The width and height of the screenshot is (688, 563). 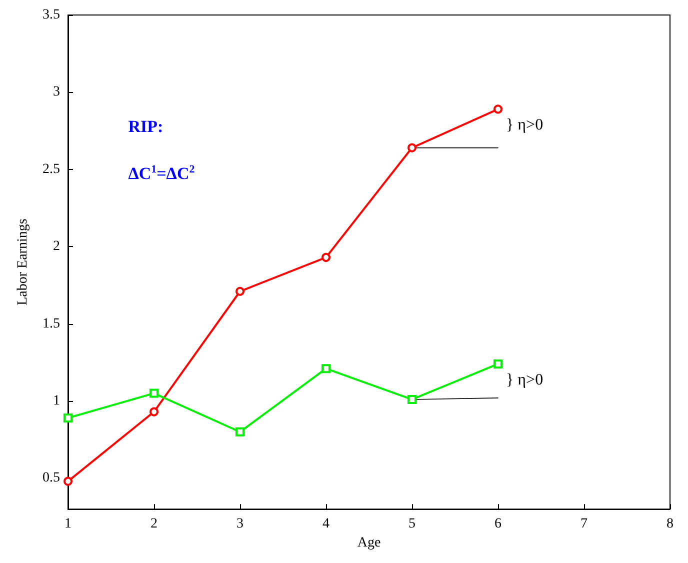 What do you see at coordinates (51, 478) in the screenshot?
I see `y-tick-label: 0.5` at bounding box center [51, 478].